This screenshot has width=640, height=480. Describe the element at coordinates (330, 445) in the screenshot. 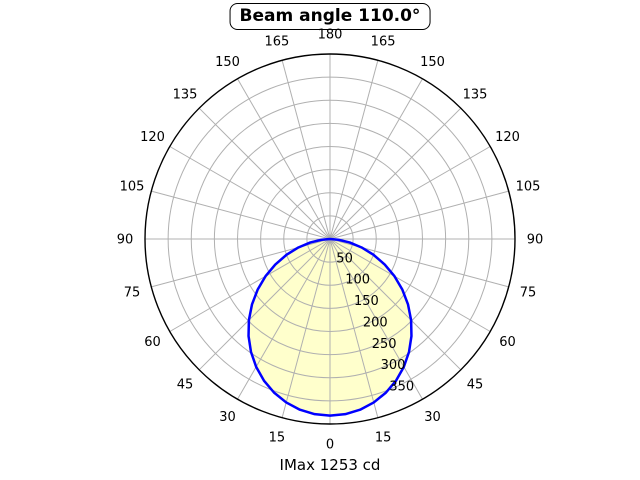

I see `angle-tick-label: 0` at that location.